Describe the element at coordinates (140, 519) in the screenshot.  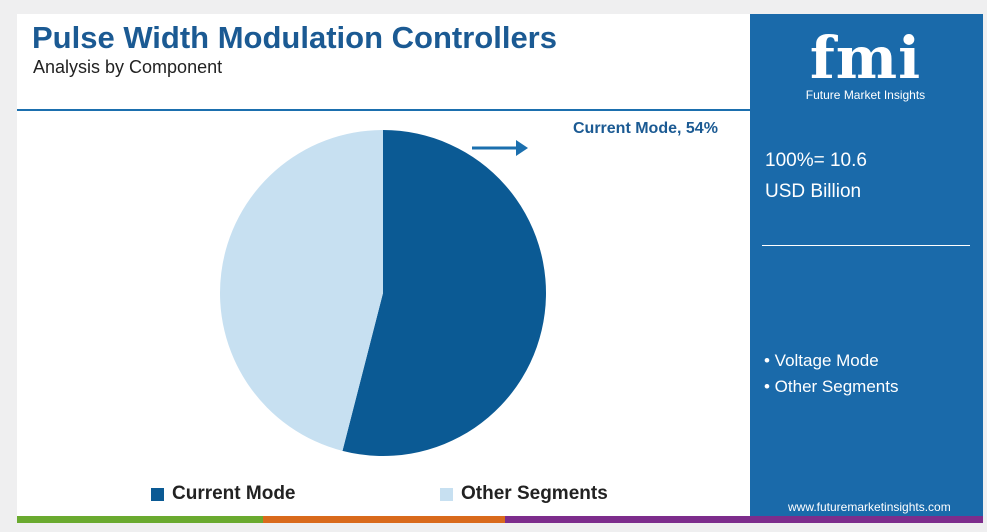
I see `bottom-bar-green` at that location.